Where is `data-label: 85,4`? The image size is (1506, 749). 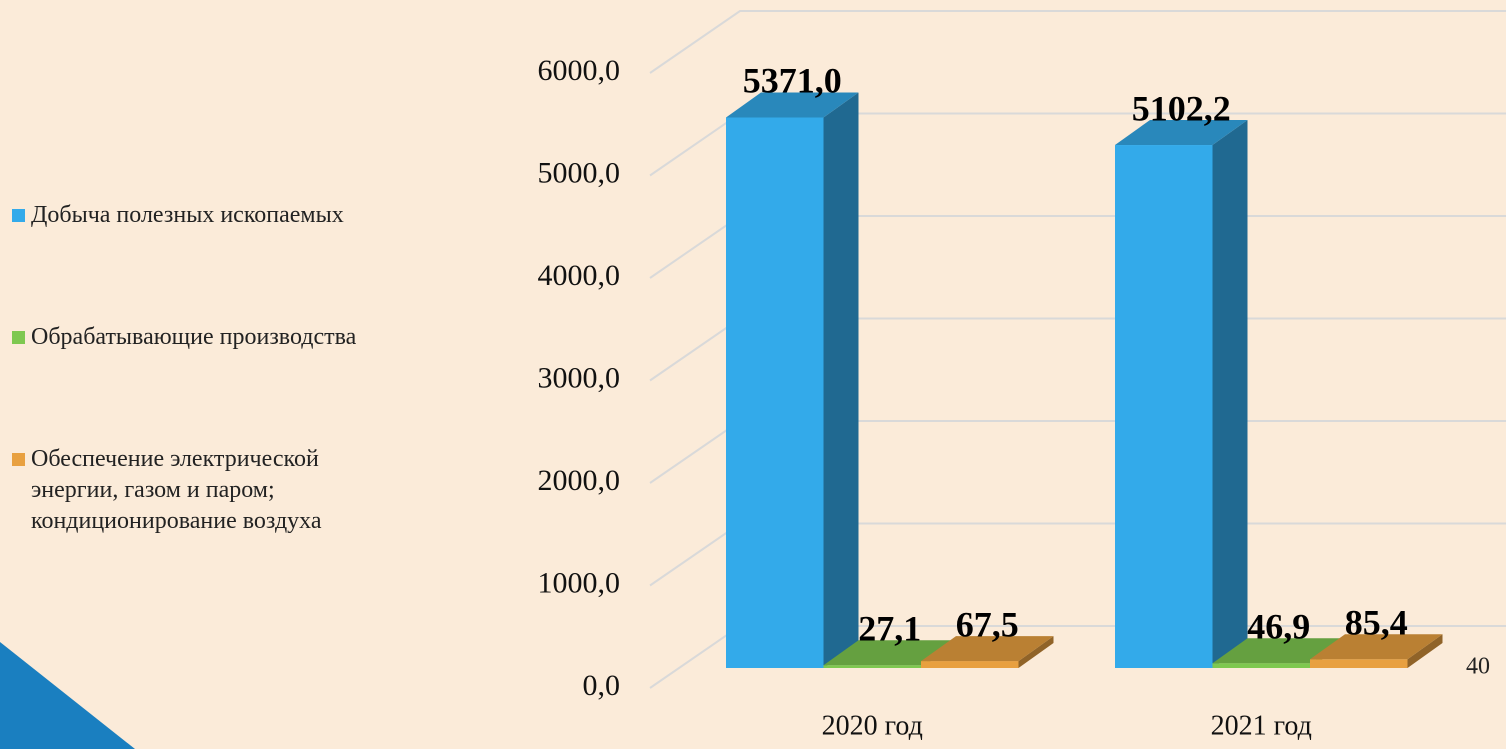 data-label: 85,4 is located at coordinates (1376, 623).